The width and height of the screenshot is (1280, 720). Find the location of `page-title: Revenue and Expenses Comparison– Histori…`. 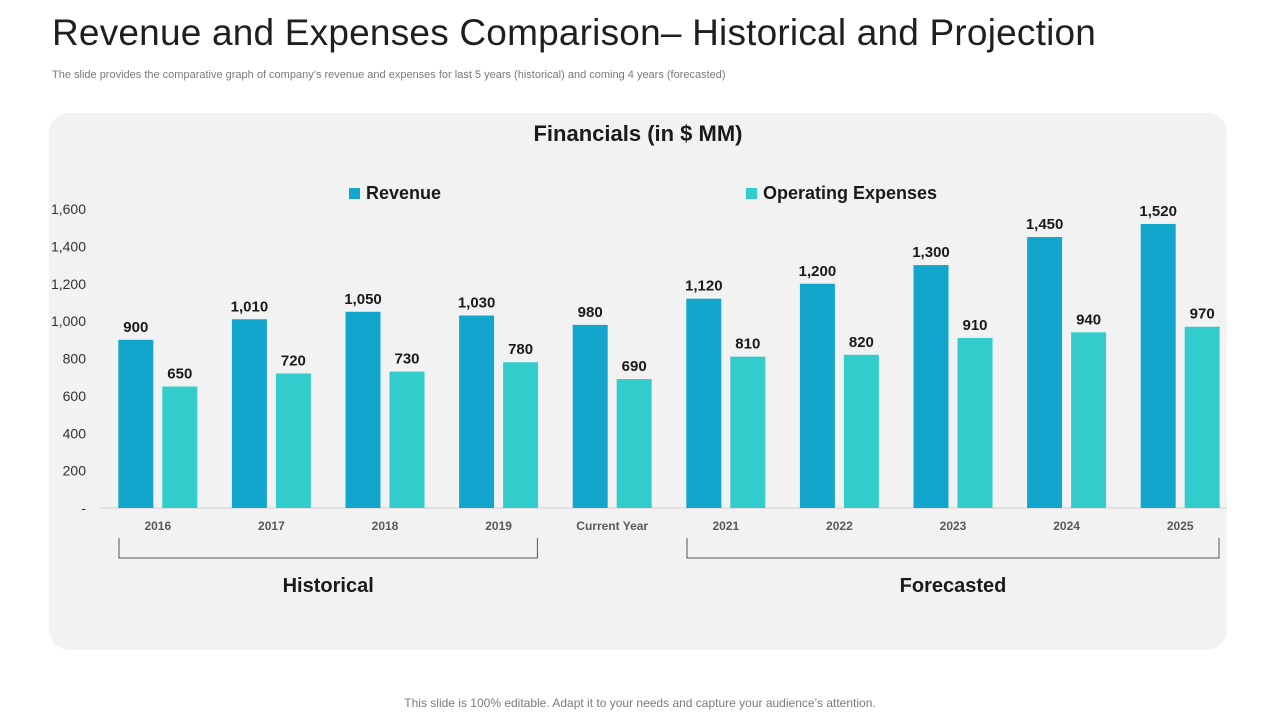

page-title: Revenue and Expenses Comparison– Histori… is located at coordinates (574, 32).